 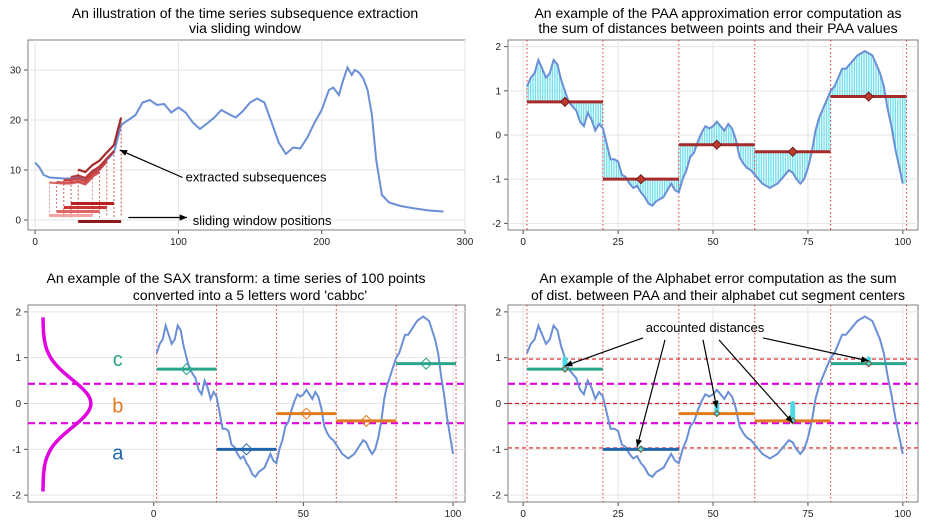 What do you see at coordinates (262, 220) in the screenshot?
I see `annotation-window-positions: sliding window positions` at bounding box center [262, 220].